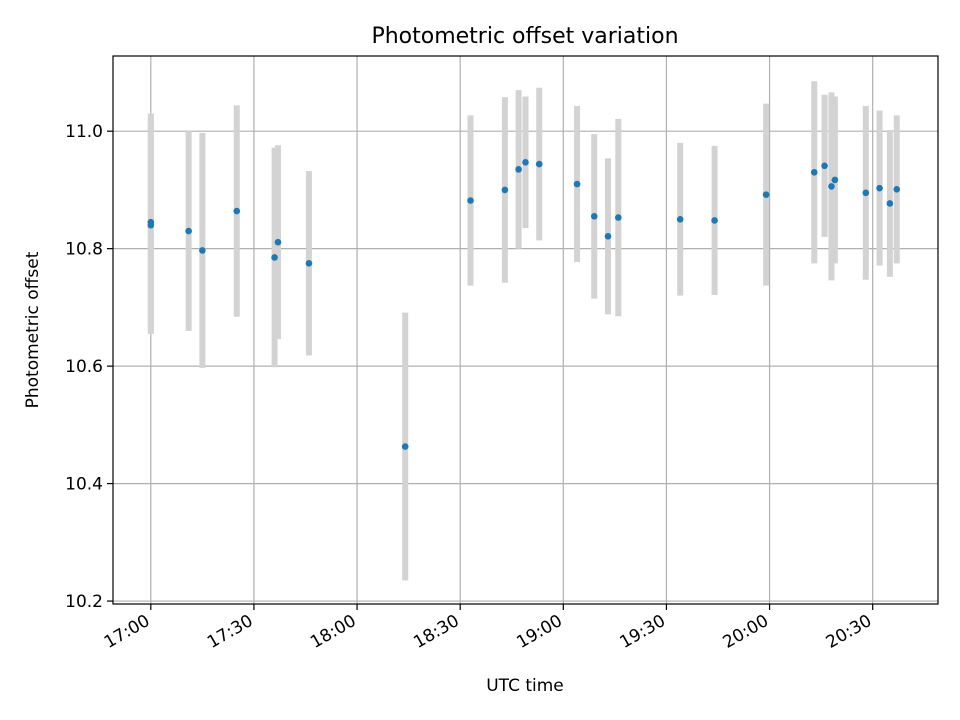 The height and width of the screenshot is (720, 960). What do you see at coordinates (84, 485) in the screenshot?
I see `y-tick-label: 10.4` at bounding box center [84, 485].